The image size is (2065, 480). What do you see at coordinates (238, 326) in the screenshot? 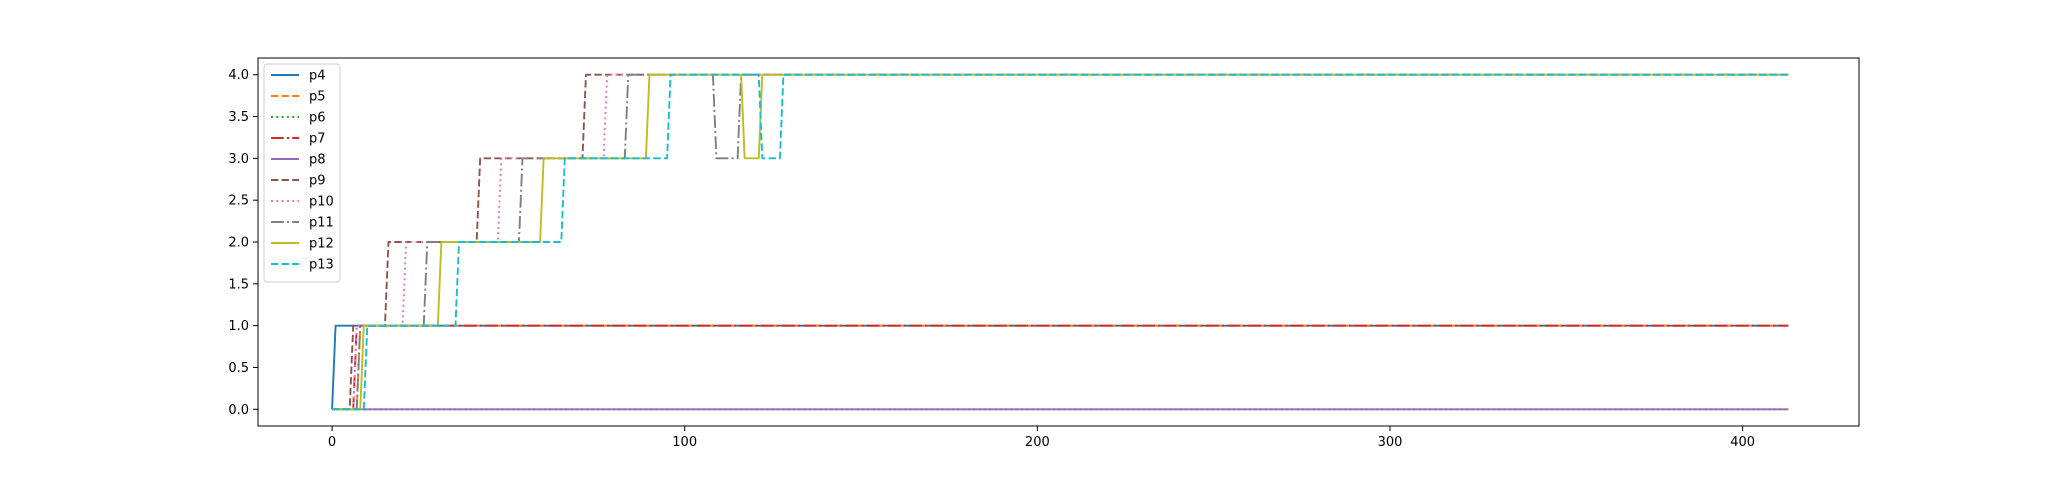
I see `y-tick-label: 1.0` at bounding box center [238, 326].